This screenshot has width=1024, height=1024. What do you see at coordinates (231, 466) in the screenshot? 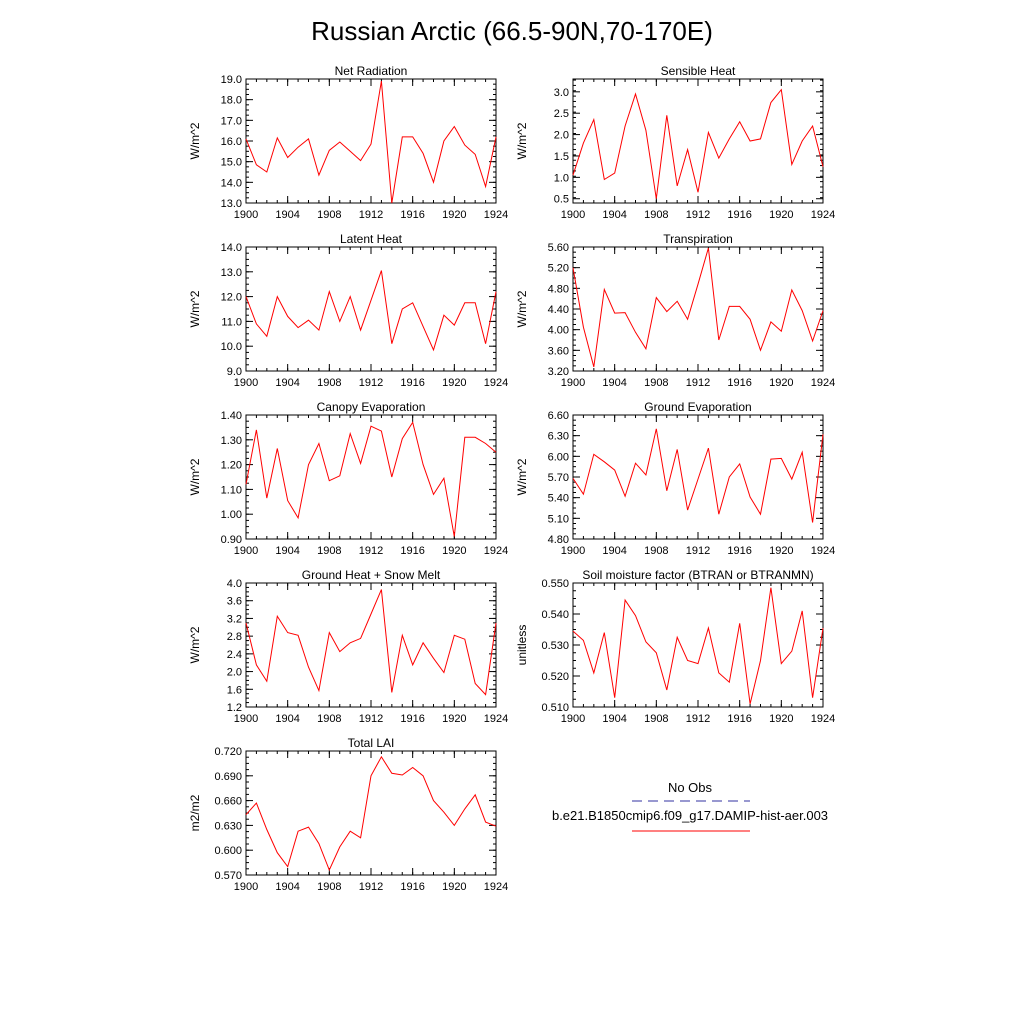
I see `y-tick-label: 1.20` at bounding box center [231, 466].